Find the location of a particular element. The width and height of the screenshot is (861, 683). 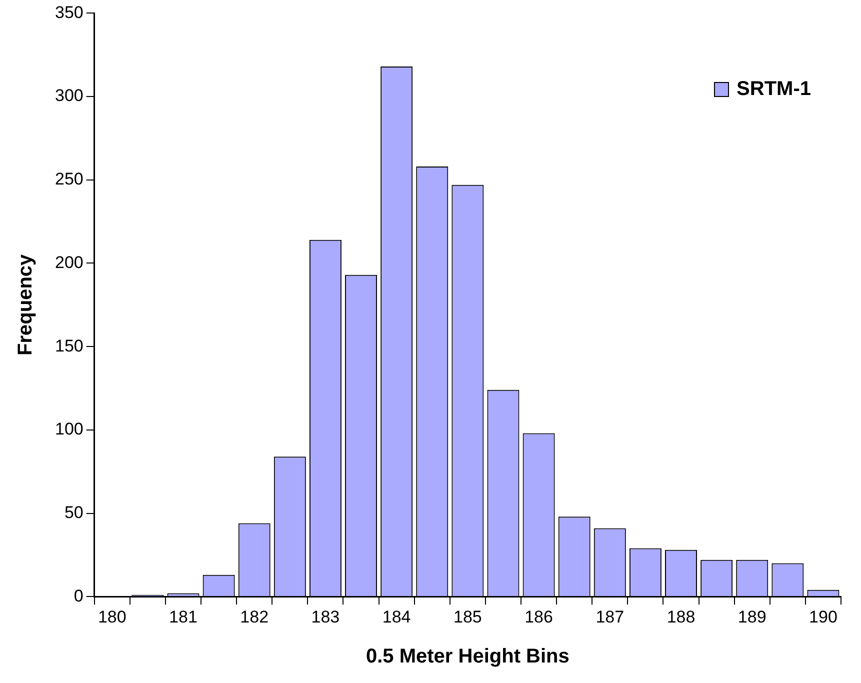

y-tick-label: 150 is located at coordinates (69, 346).